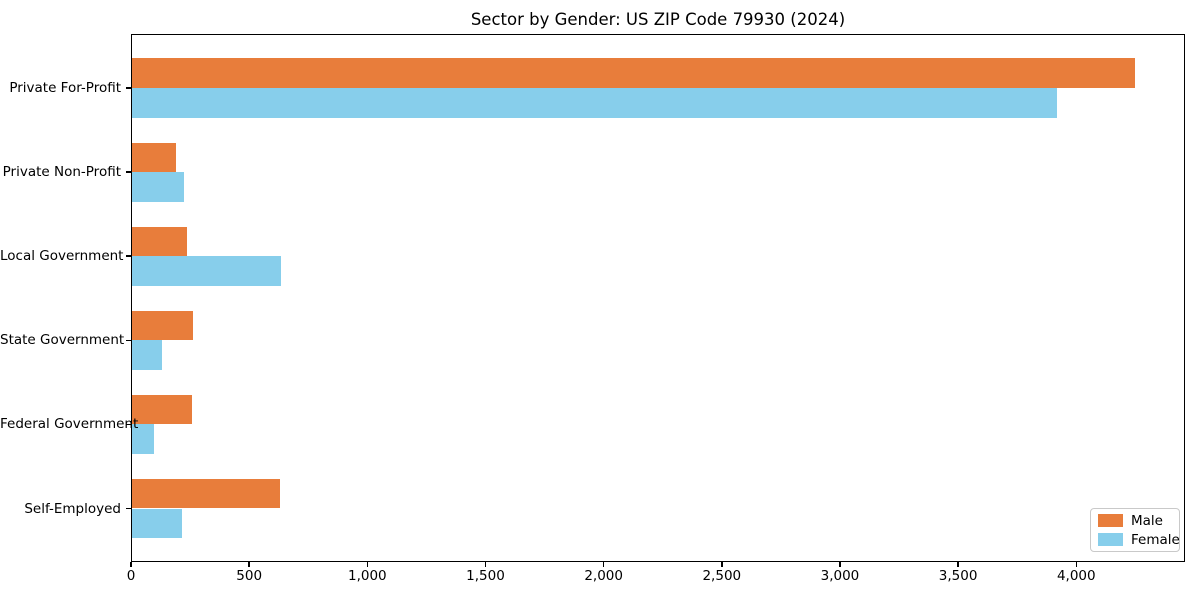 Image resolution: width=1200 pixels, height=600 pixels. Describe the element at coordinates (128, 88) in the screenshot. I see `y-tick-private-for-profit` at that location.